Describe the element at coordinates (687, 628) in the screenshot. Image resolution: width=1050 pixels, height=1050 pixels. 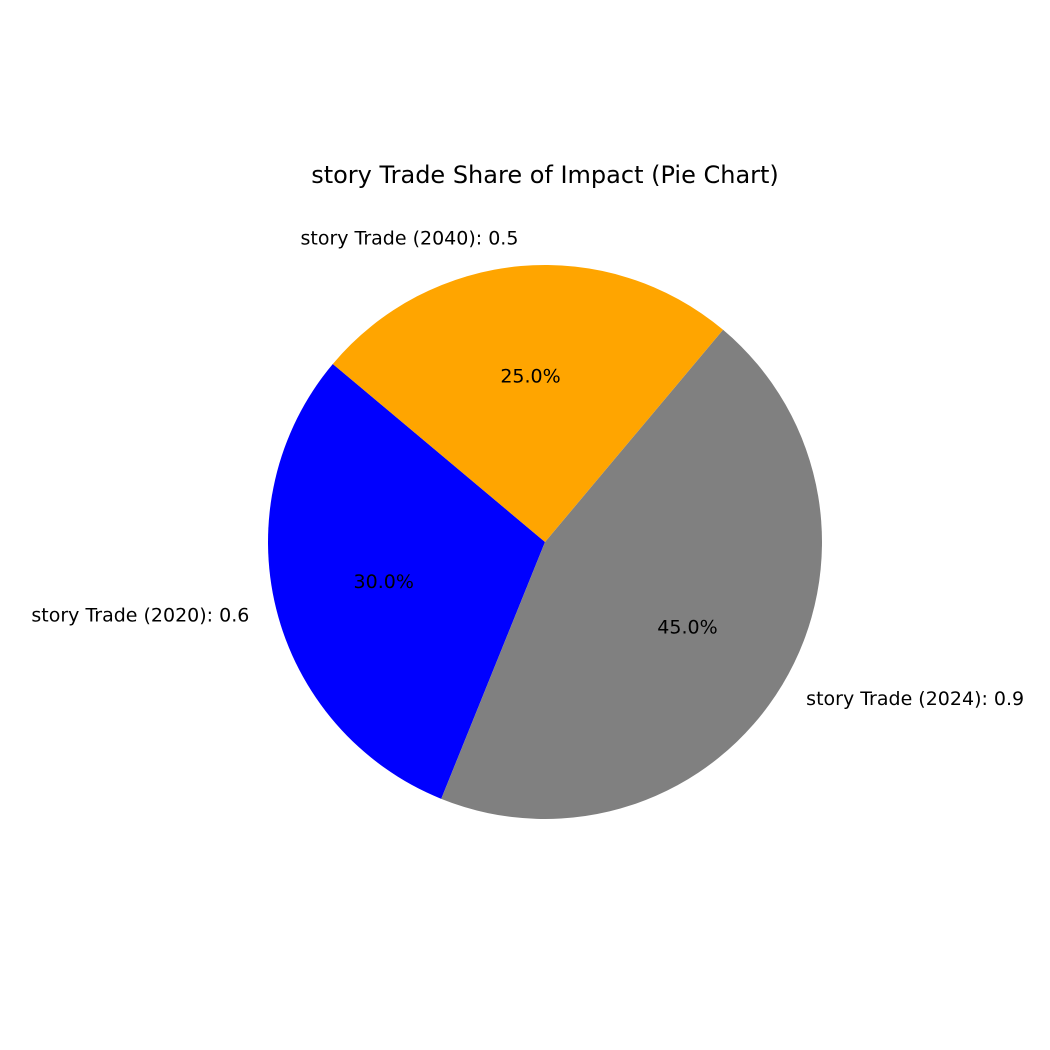
I see `slice-percent-label-1: 45.0%` at that location.